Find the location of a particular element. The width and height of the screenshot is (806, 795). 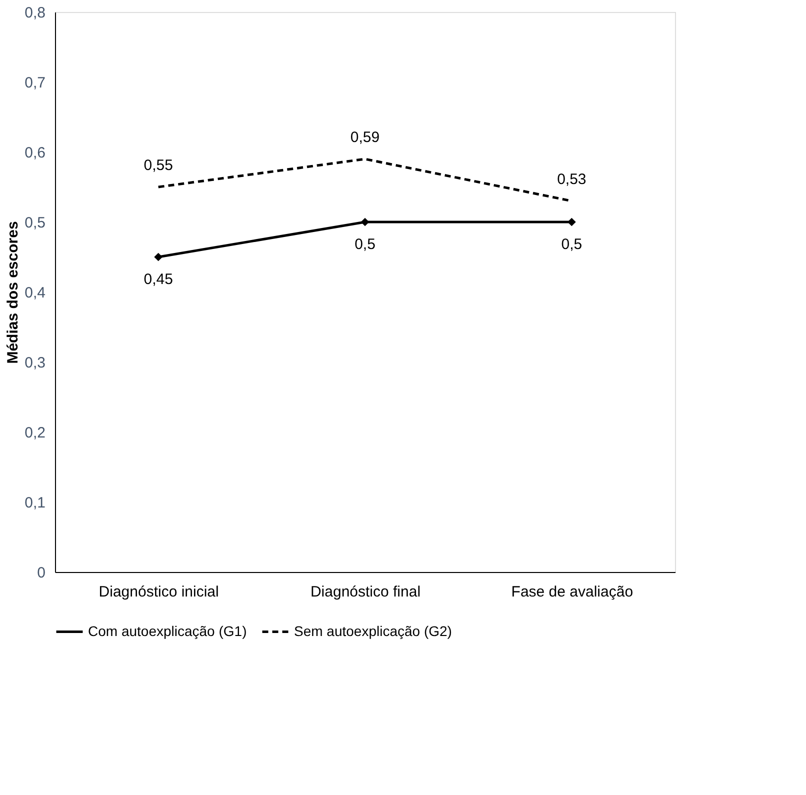

y-tick-label: 0,8 is located at coordinates (35, 13).